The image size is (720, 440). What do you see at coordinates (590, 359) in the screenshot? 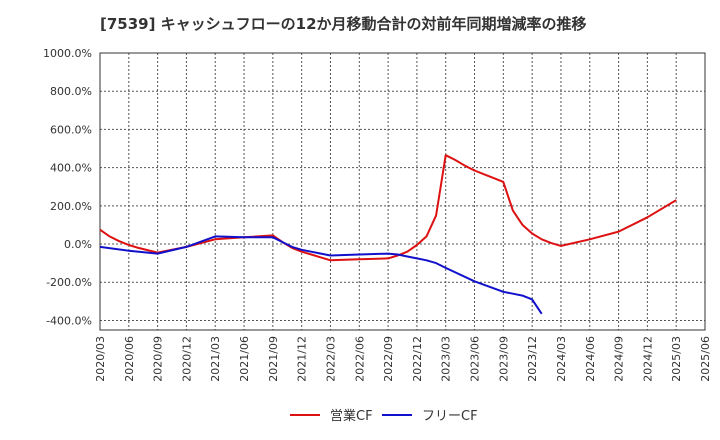
I see `x-tick-label: 2024/06` at bounding box center [590, 359].